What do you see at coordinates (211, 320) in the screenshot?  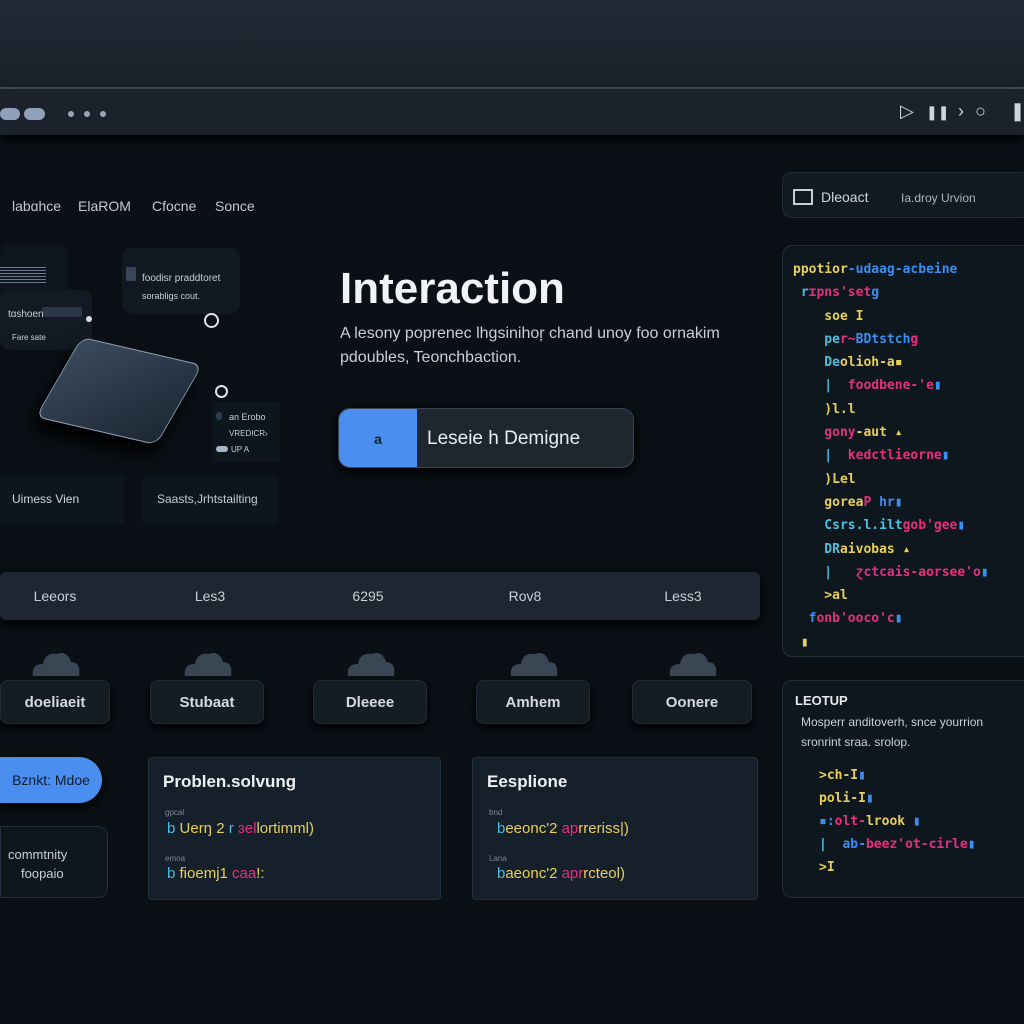 I see `node-circle` at bounding box center [211, 320].